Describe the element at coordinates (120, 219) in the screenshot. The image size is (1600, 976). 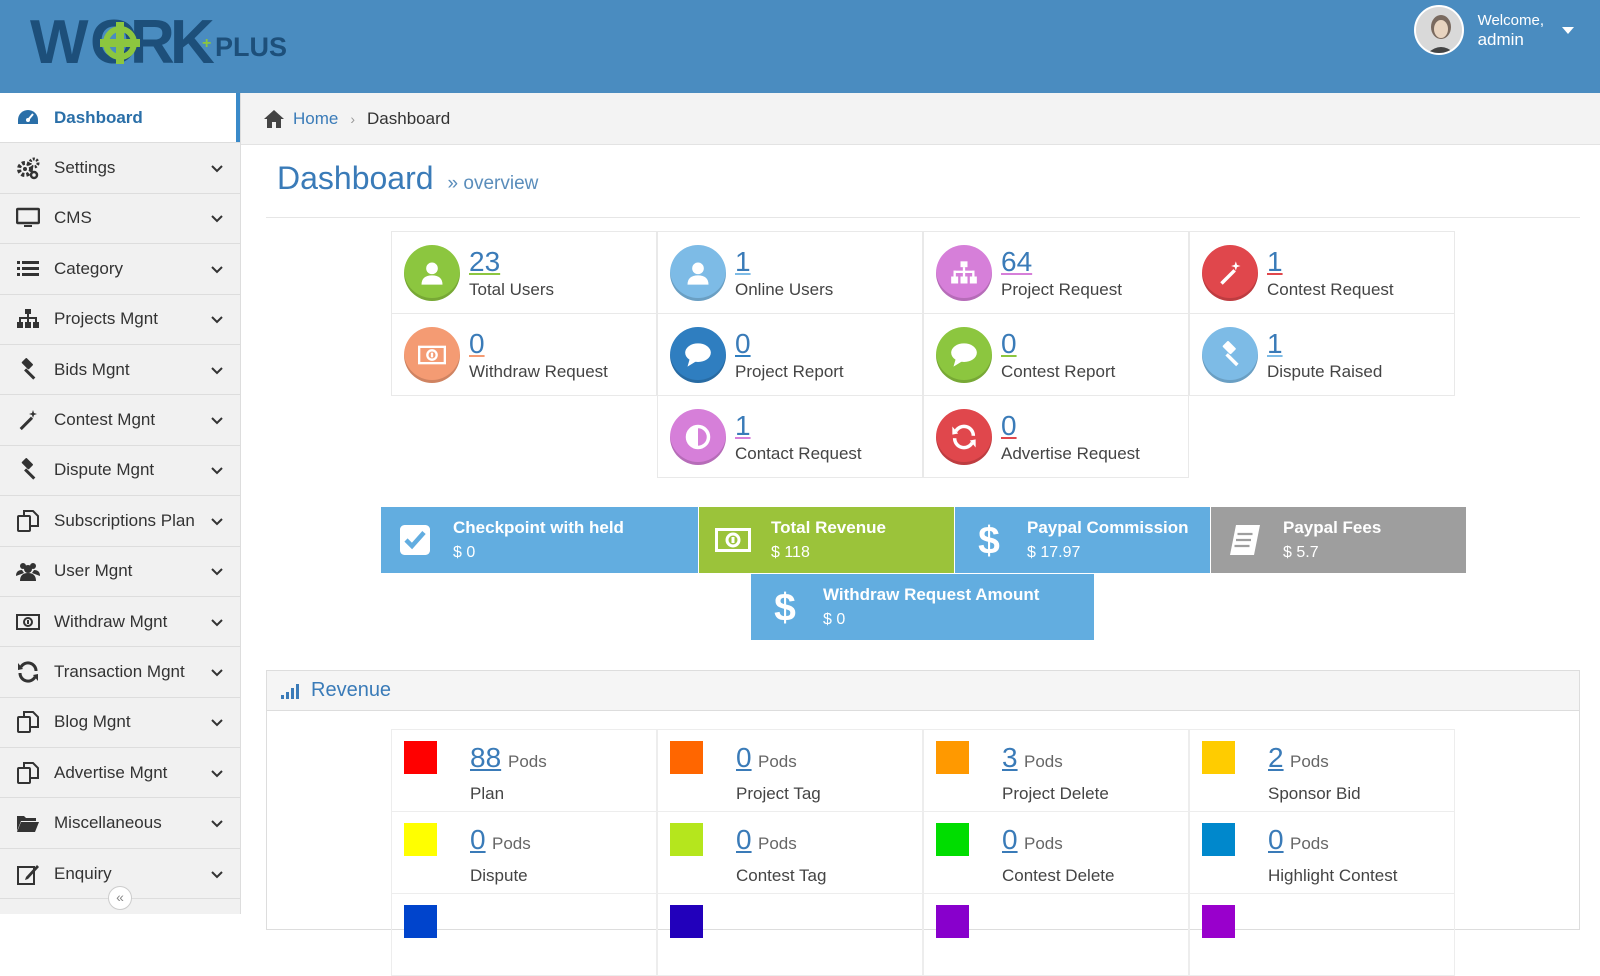
I see `sidebar-item-cms: CMS` at that location.